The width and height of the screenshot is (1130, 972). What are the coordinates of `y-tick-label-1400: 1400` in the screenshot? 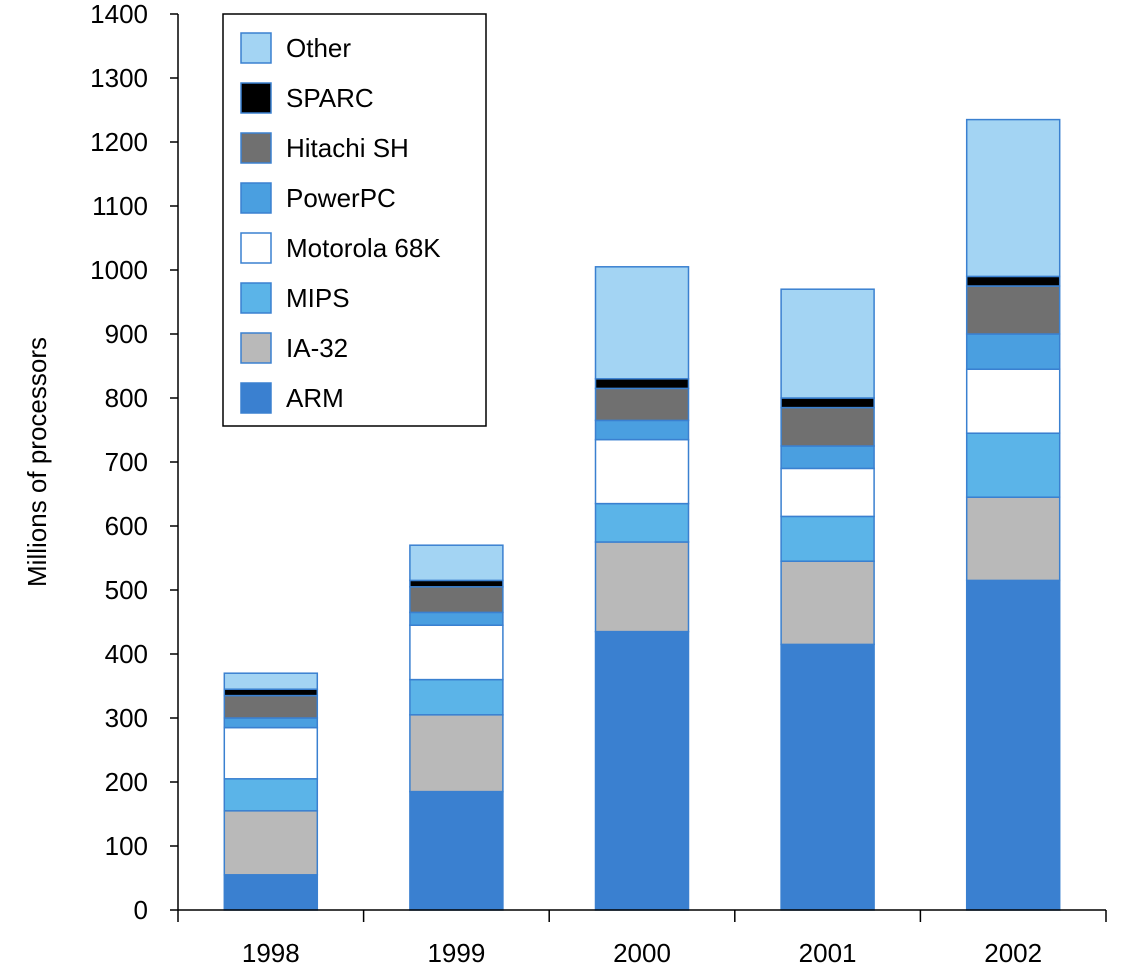 It's located at (119, 14).